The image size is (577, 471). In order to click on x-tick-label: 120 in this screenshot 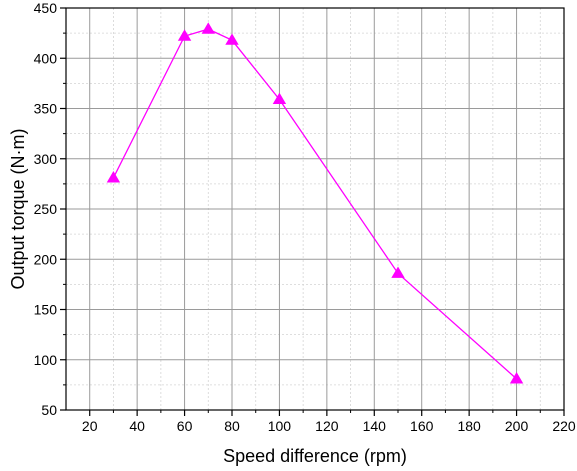, I will do `click(327, 426)`.